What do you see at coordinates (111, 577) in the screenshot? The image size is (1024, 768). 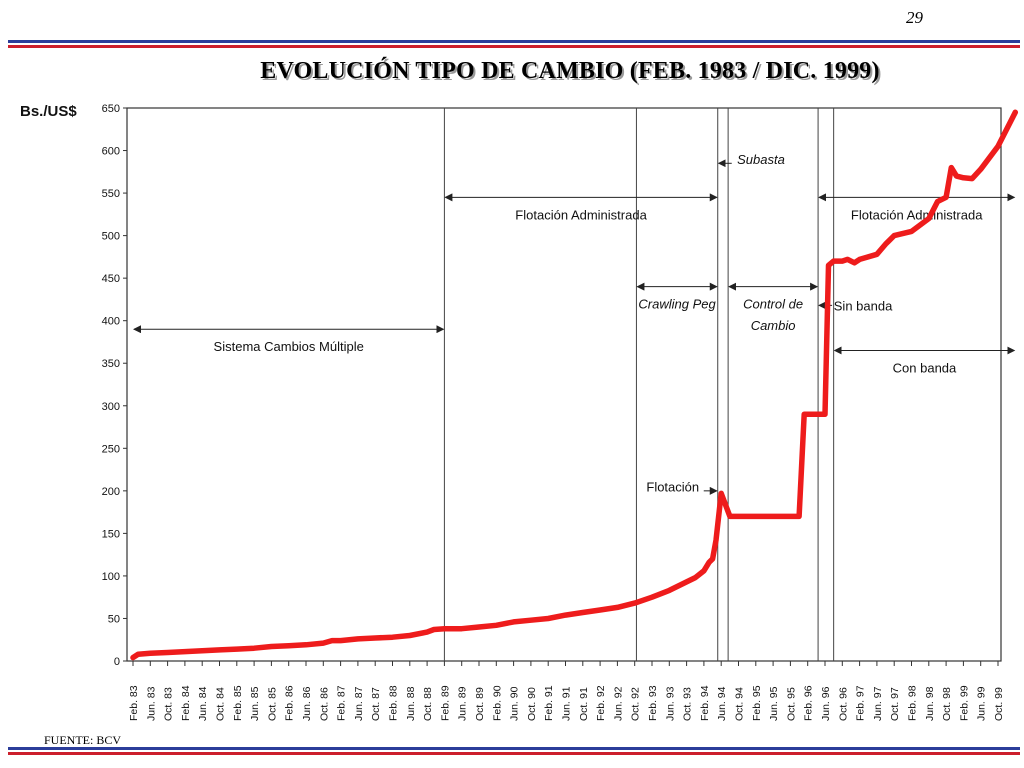 I see `y-tick-label: 100` at bounding box center [111, 577].